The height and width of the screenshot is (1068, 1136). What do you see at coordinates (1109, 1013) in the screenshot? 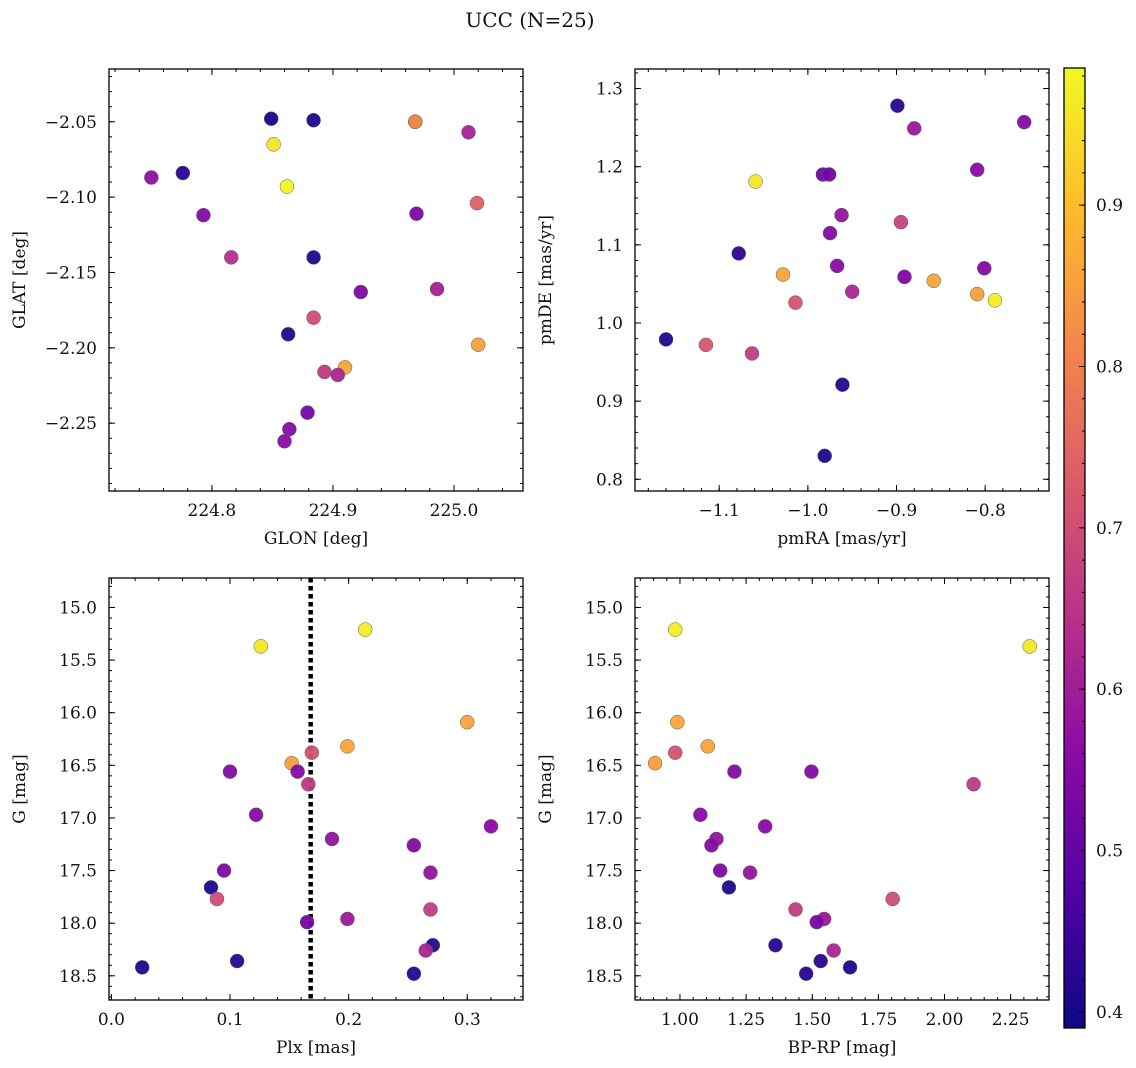
I see `colorbar-tick-label: 0.4` at bounding box center [1109, 1013].